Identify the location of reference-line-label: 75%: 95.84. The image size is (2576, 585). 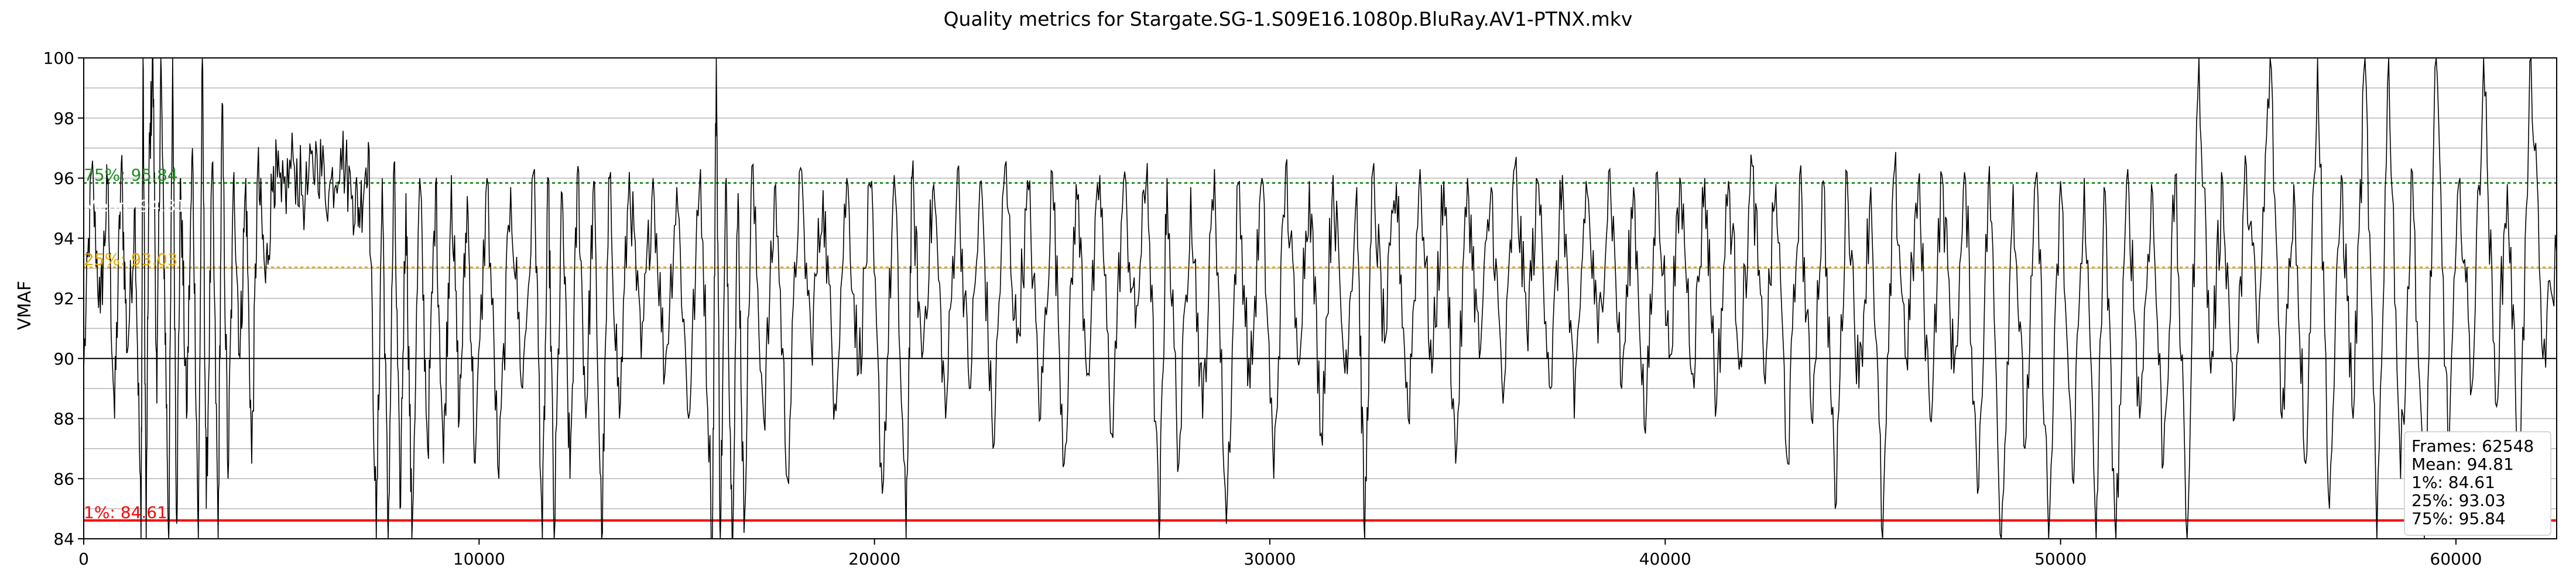
(131, 175).